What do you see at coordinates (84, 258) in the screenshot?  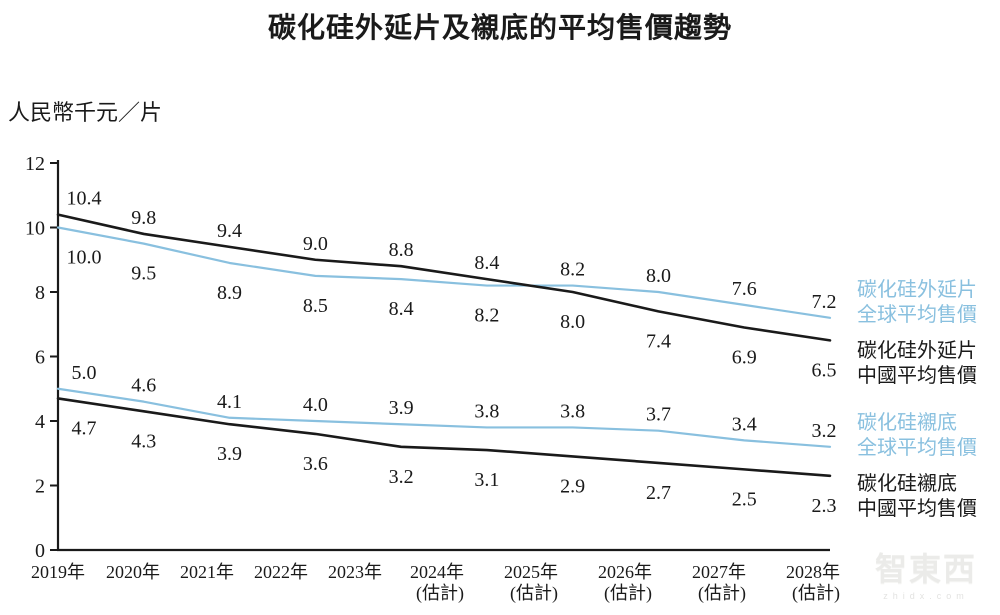 I see `value-label: 10.0` at bounding box center [84, 258].